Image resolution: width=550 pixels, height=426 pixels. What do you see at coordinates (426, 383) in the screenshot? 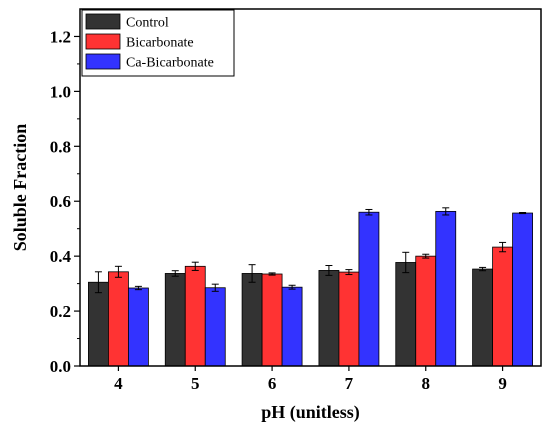
I see `x-tick-label: 8` at bounding box center [426, 383].